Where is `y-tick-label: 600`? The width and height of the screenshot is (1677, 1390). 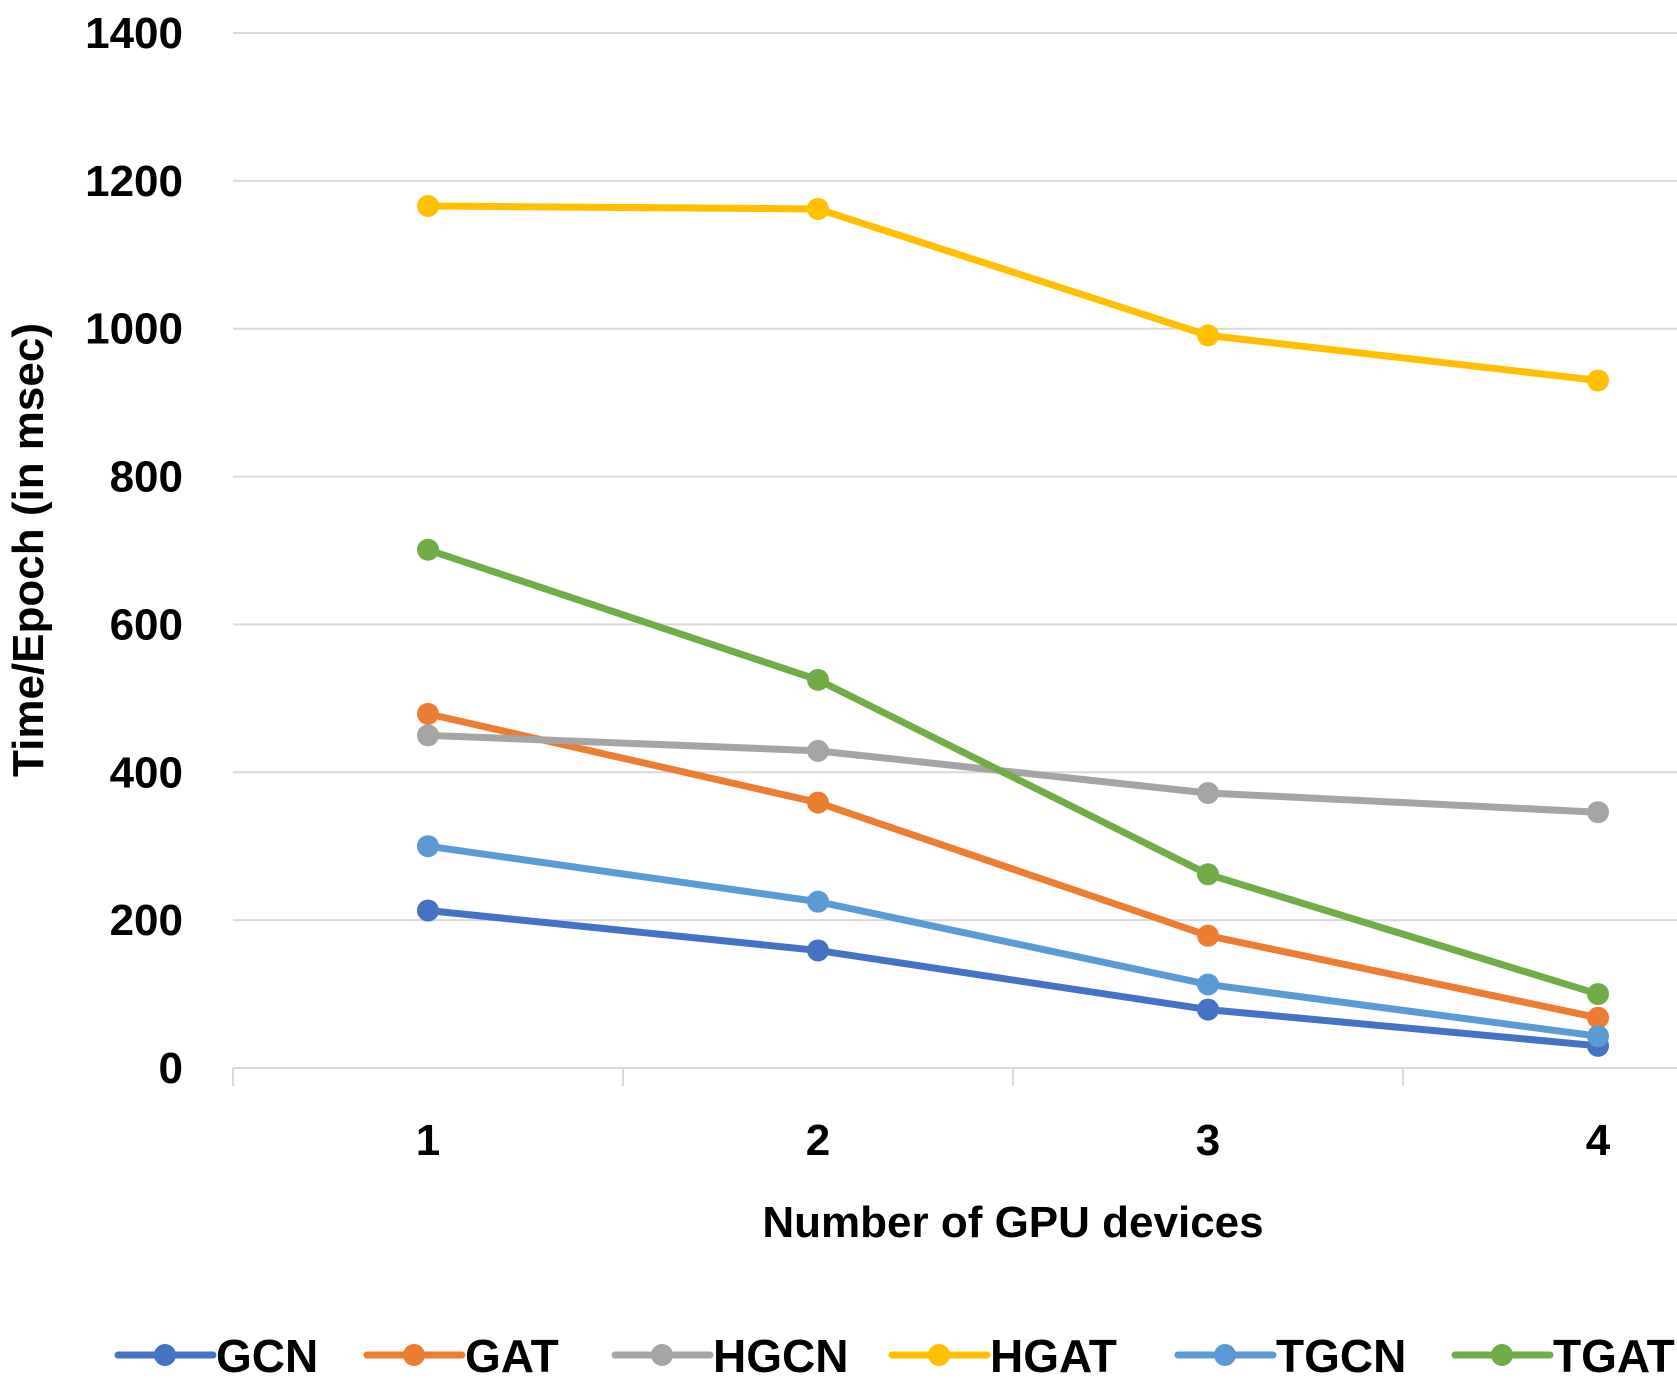 y-tick-label: 600 is located at coordinates (146, 624).